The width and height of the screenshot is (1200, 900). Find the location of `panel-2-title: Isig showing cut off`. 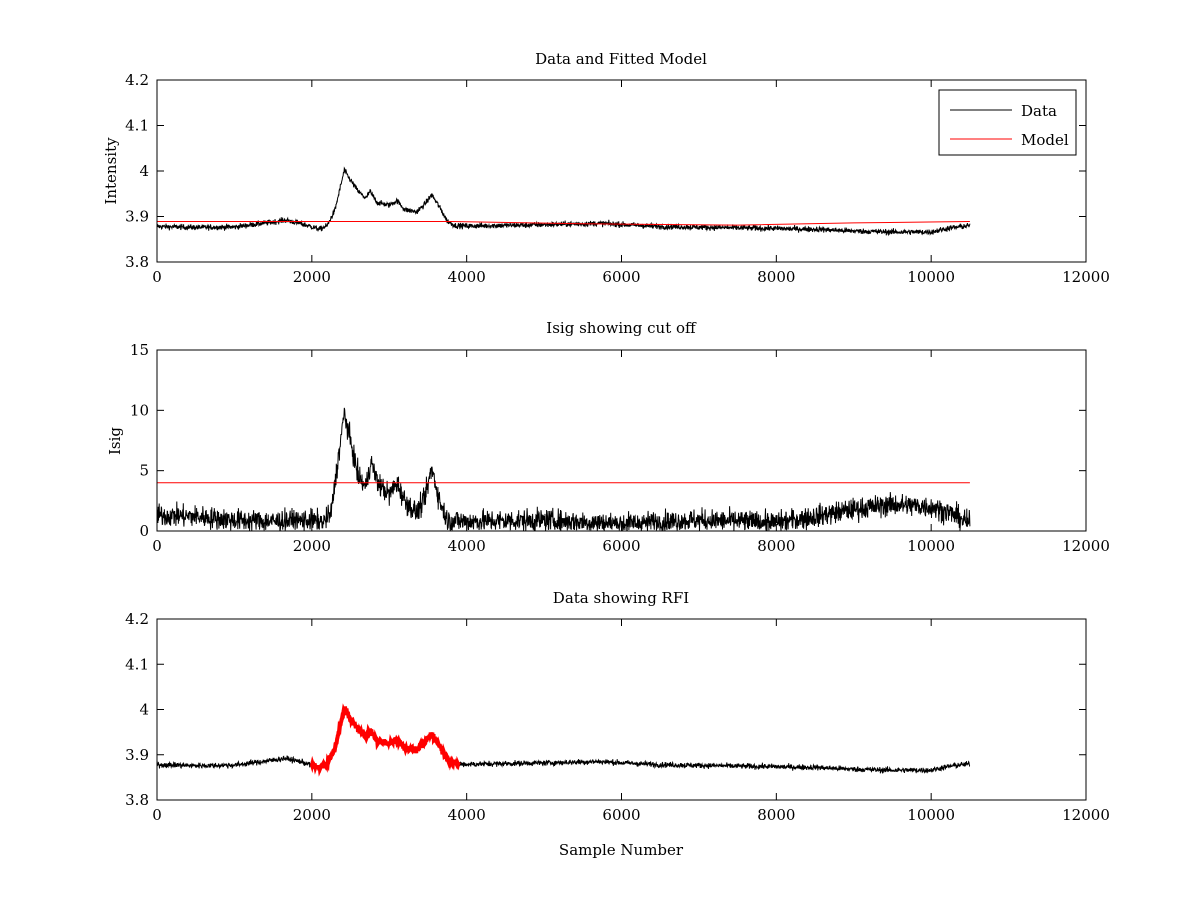

panel-2-title: Isig showing cut off is located at coordinates (621, 328).